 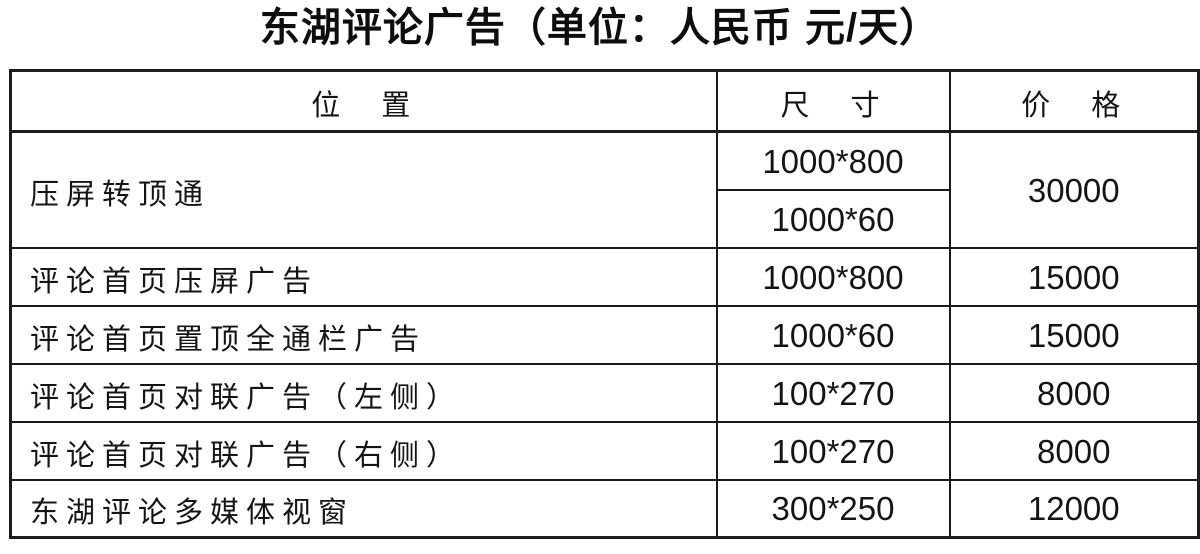 I want to click on position-cell: 东湖评论多媒体视窗, so click(x=363, y=508).